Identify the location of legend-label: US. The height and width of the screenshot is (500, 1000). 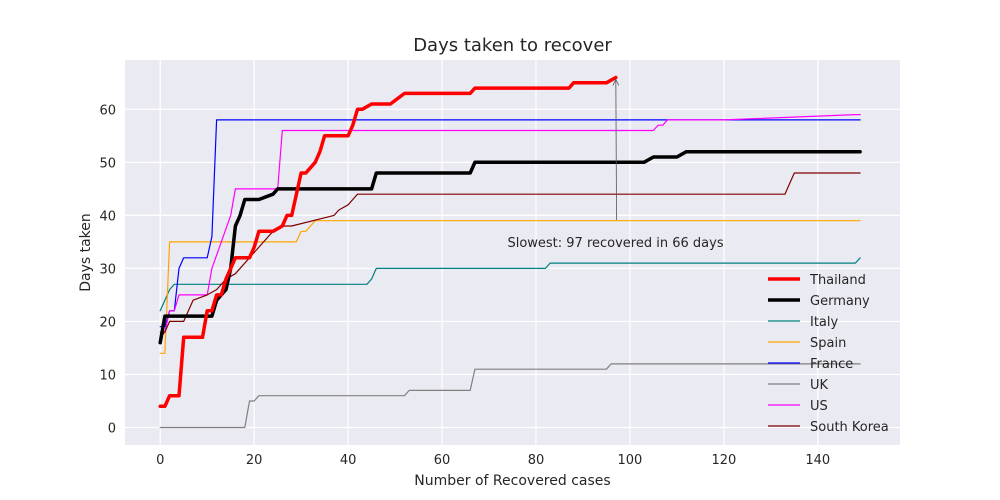
(819, 406).